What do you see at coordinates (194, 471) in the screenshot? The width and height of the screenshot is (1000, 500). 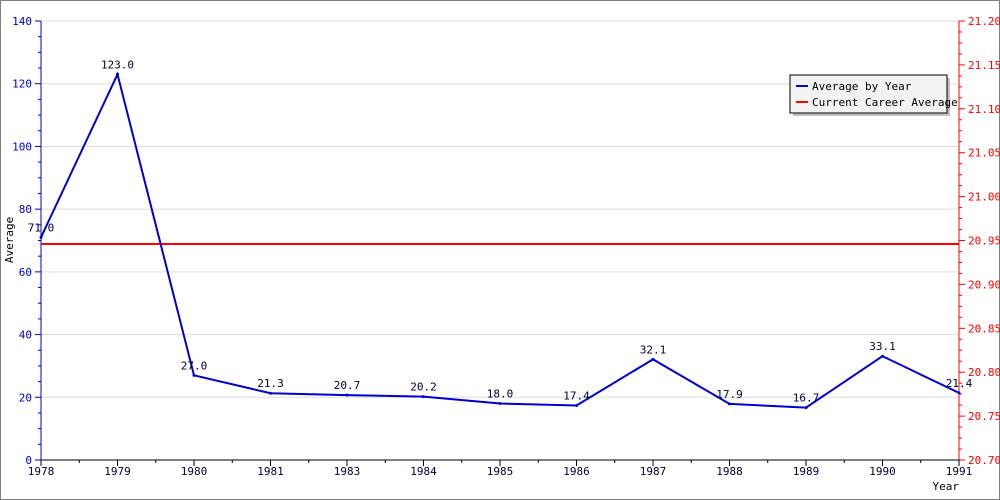 I see `x-tick-label: 1980` at bounding box center [194, 471].